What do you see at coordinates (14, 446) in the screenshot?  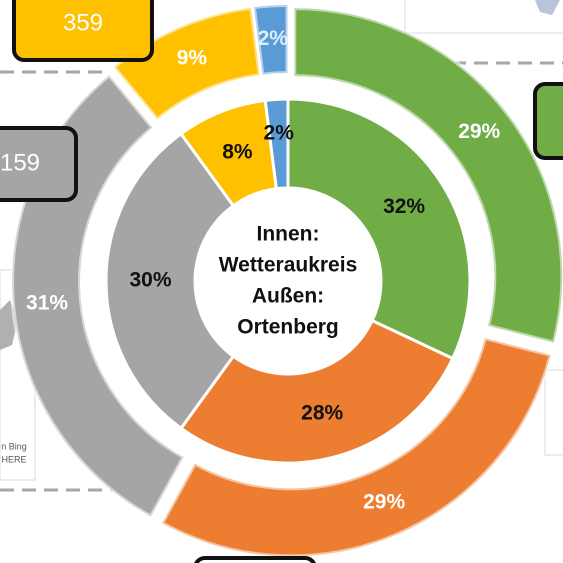 I see `map-attribution: n Bing` at bounding box center [14, 446].